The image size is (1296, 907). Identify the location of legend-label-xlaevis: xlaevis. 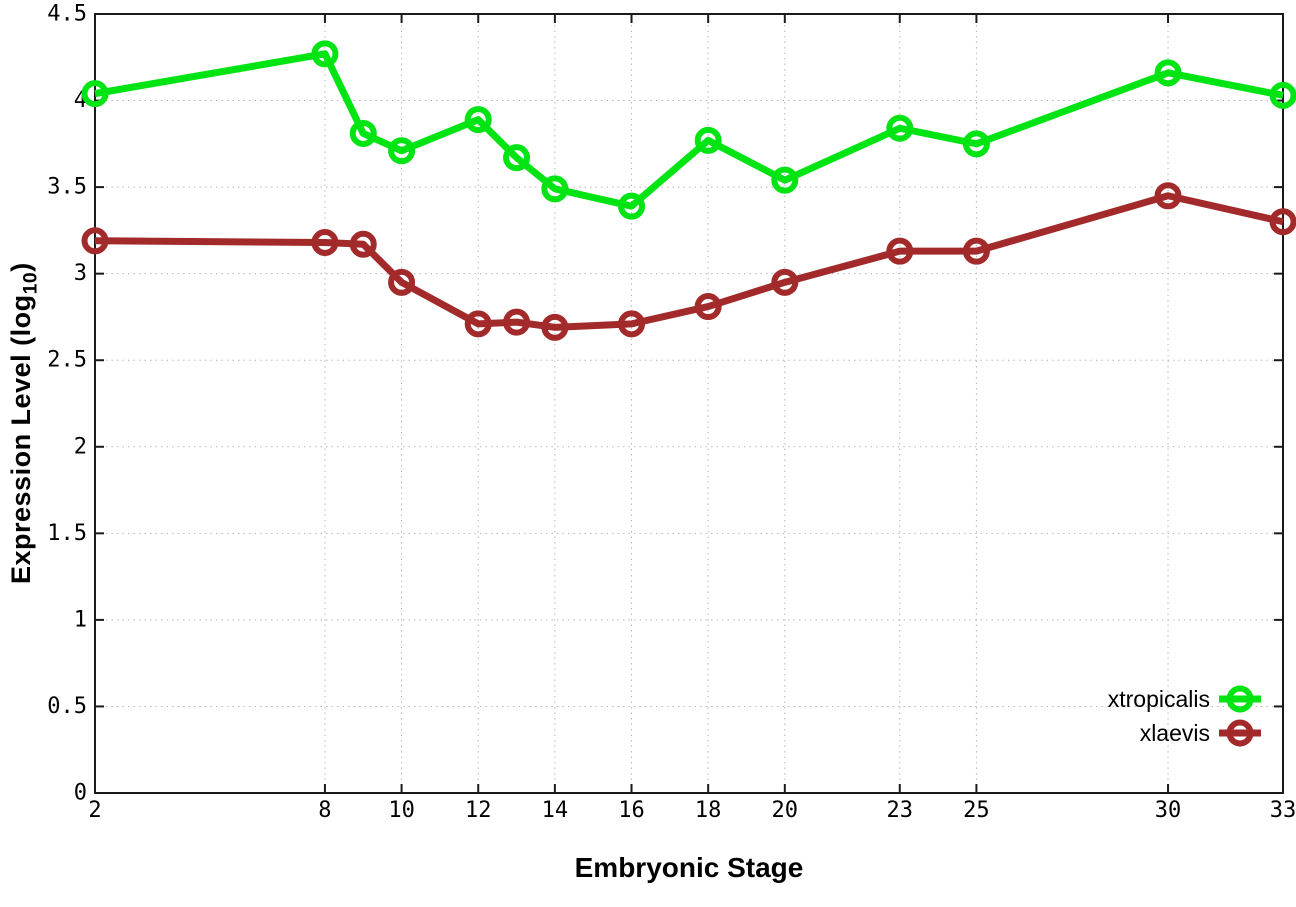
(1174, 732).